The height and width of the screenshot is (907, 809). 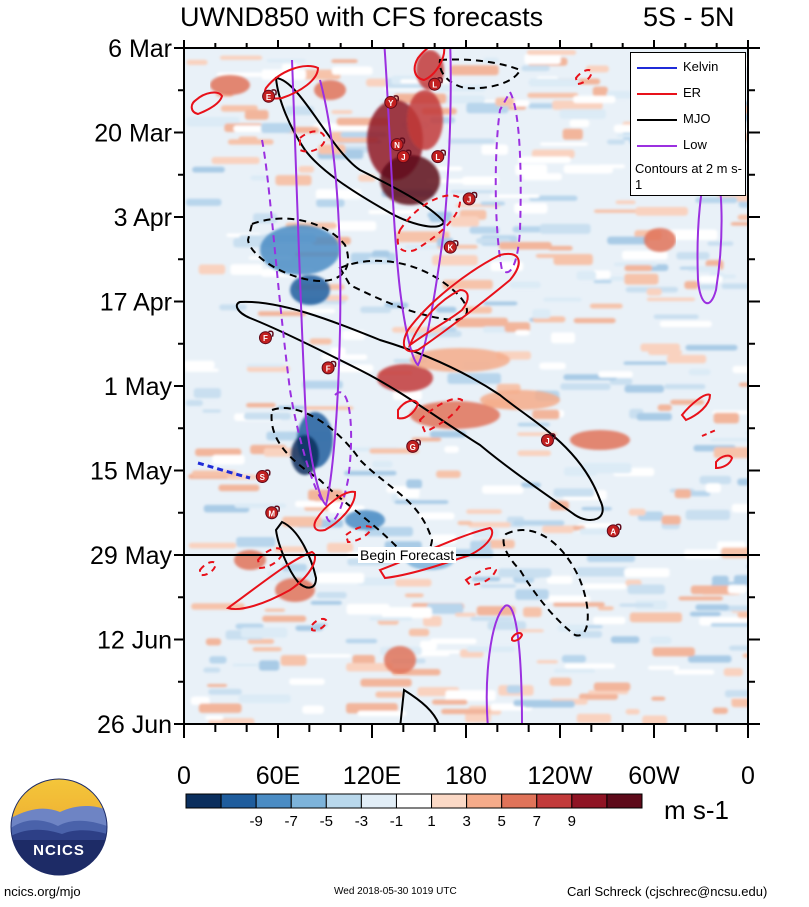 What do you see at coordinates (691, 119) in the screenshot?
I see `legend-item-mjo: MJO` at bounding box center [691, 119].